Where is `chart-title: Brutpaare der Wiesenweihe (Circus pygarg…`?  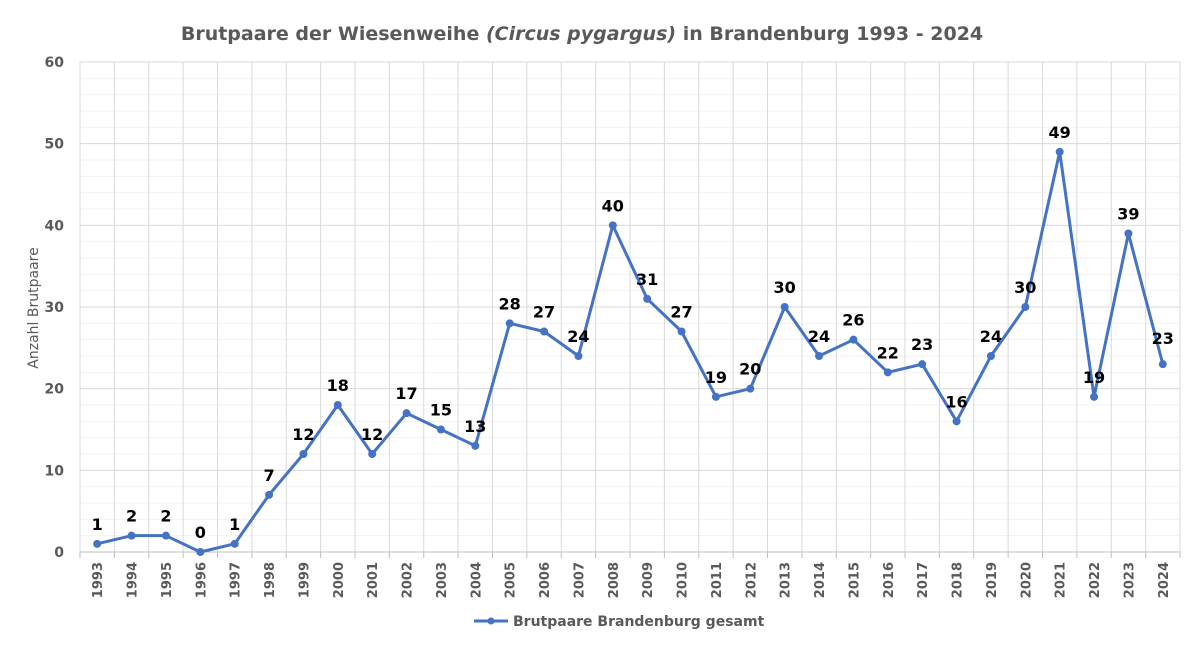
chart-title: Brutpaare der Wiesenweihe (Circus pygarg… is located at coordinates (582, 34).